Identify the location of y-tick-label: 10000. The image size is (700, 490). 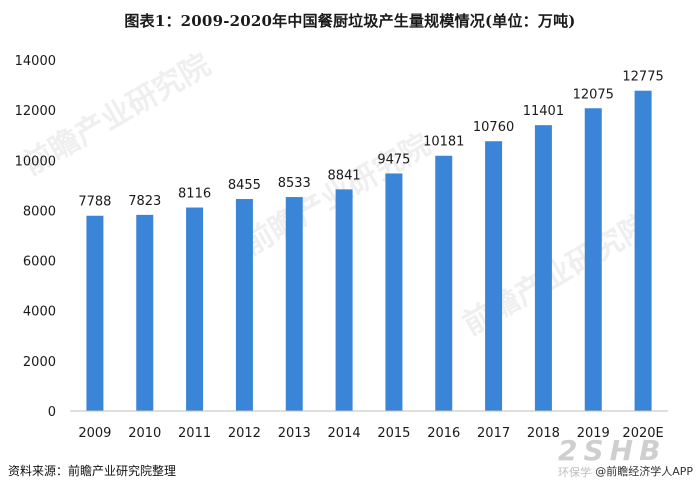
(35, 161).